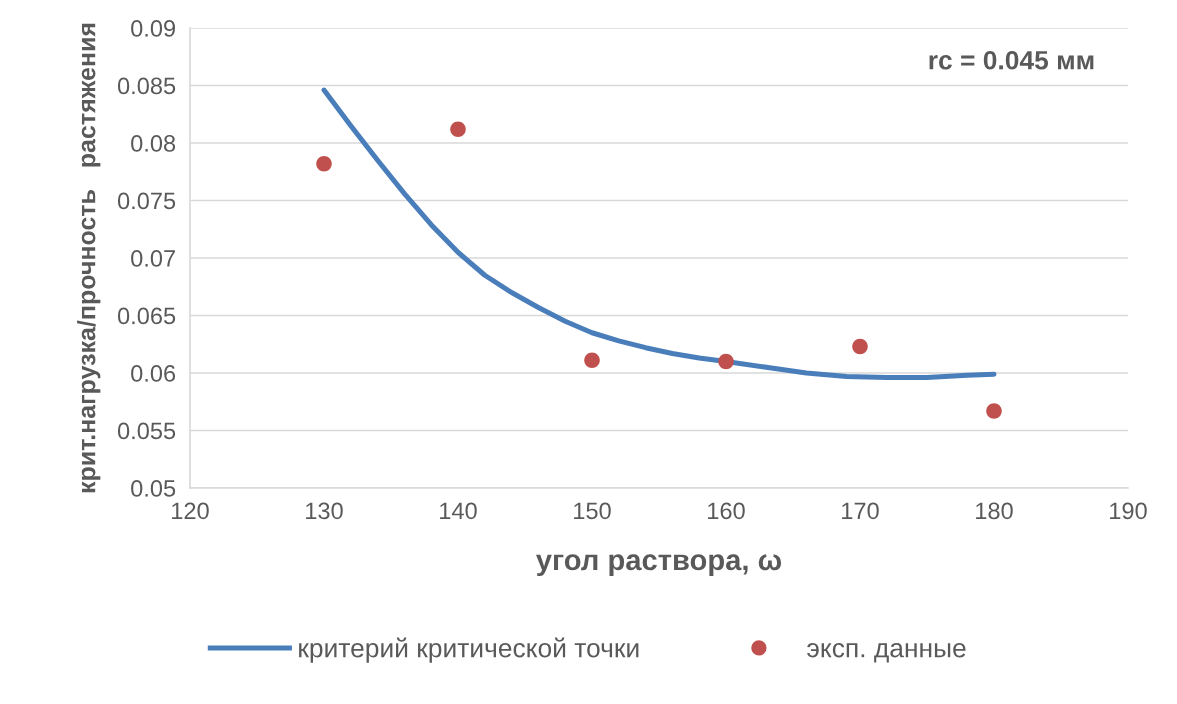  Describe the element at coordinates (1011, 60) in the screenshot. I see `annotation: rc = 0.045 мм` at that location.